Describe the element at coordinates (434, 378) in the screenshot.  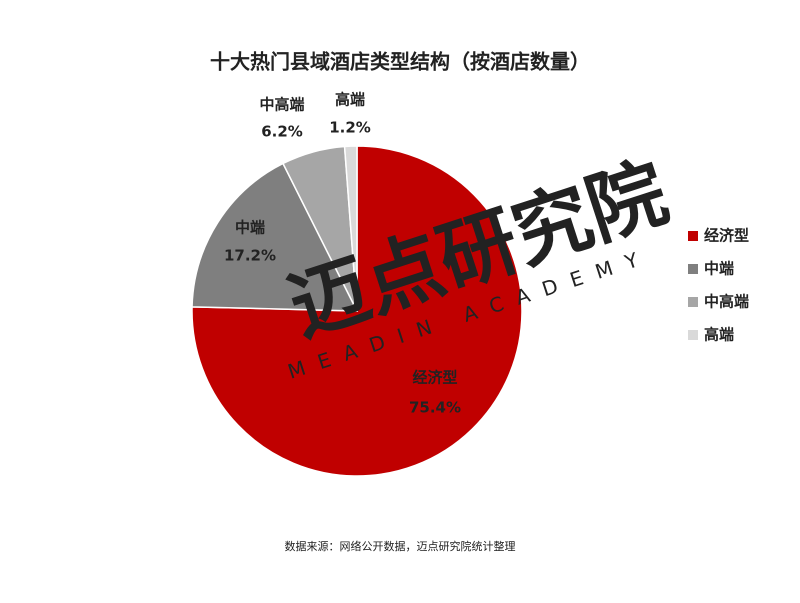
I see `slice-category-label: 经济型` at that location.